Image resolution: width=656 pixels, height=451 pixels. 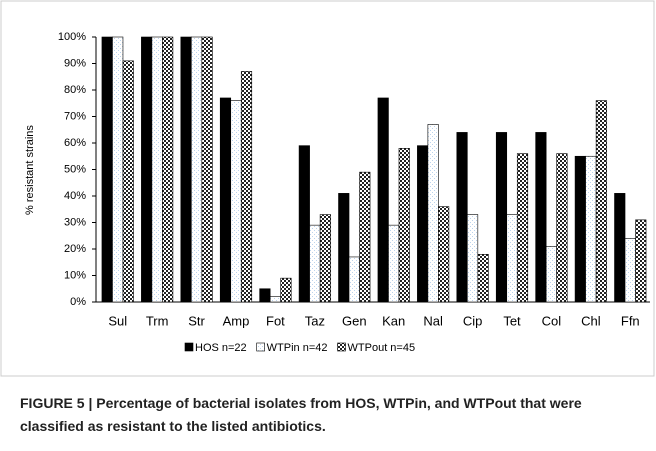 I want to click on y-tick-label: 80%, so click(x=75, y=90).